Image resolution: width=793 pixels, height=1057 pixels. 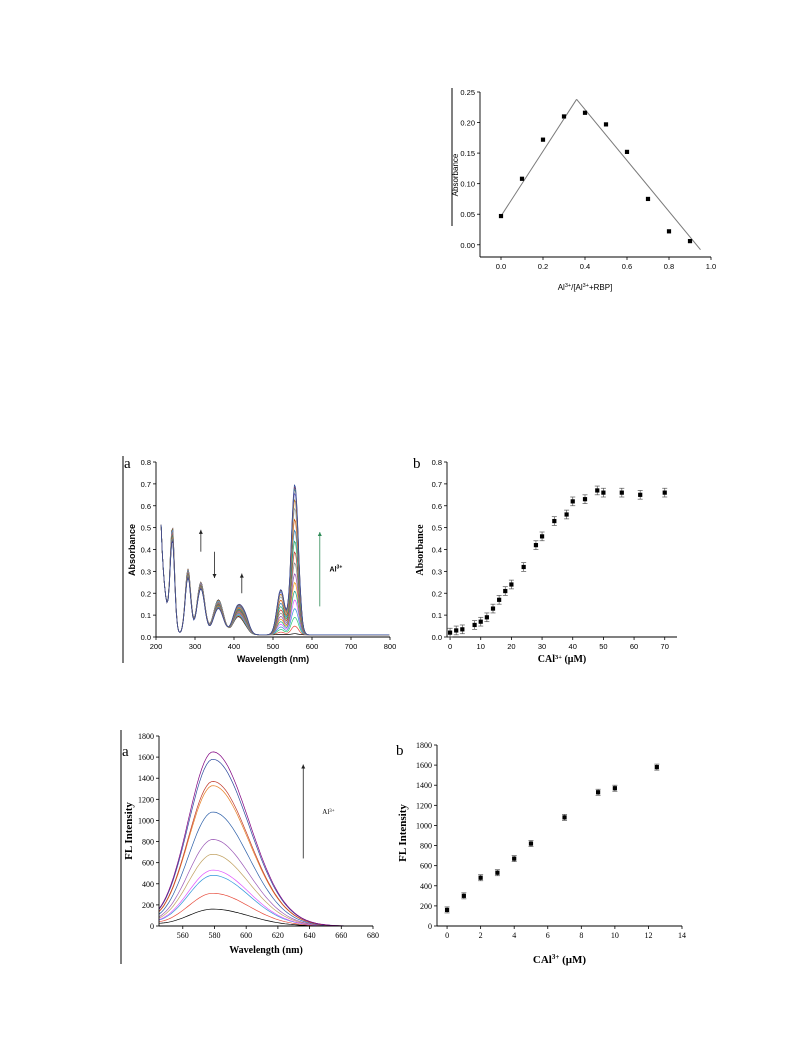 What do you see at coordinates (148, 863) in the screenshot?
I see `y-tick-label: 600` at bounding box center [148, 863].